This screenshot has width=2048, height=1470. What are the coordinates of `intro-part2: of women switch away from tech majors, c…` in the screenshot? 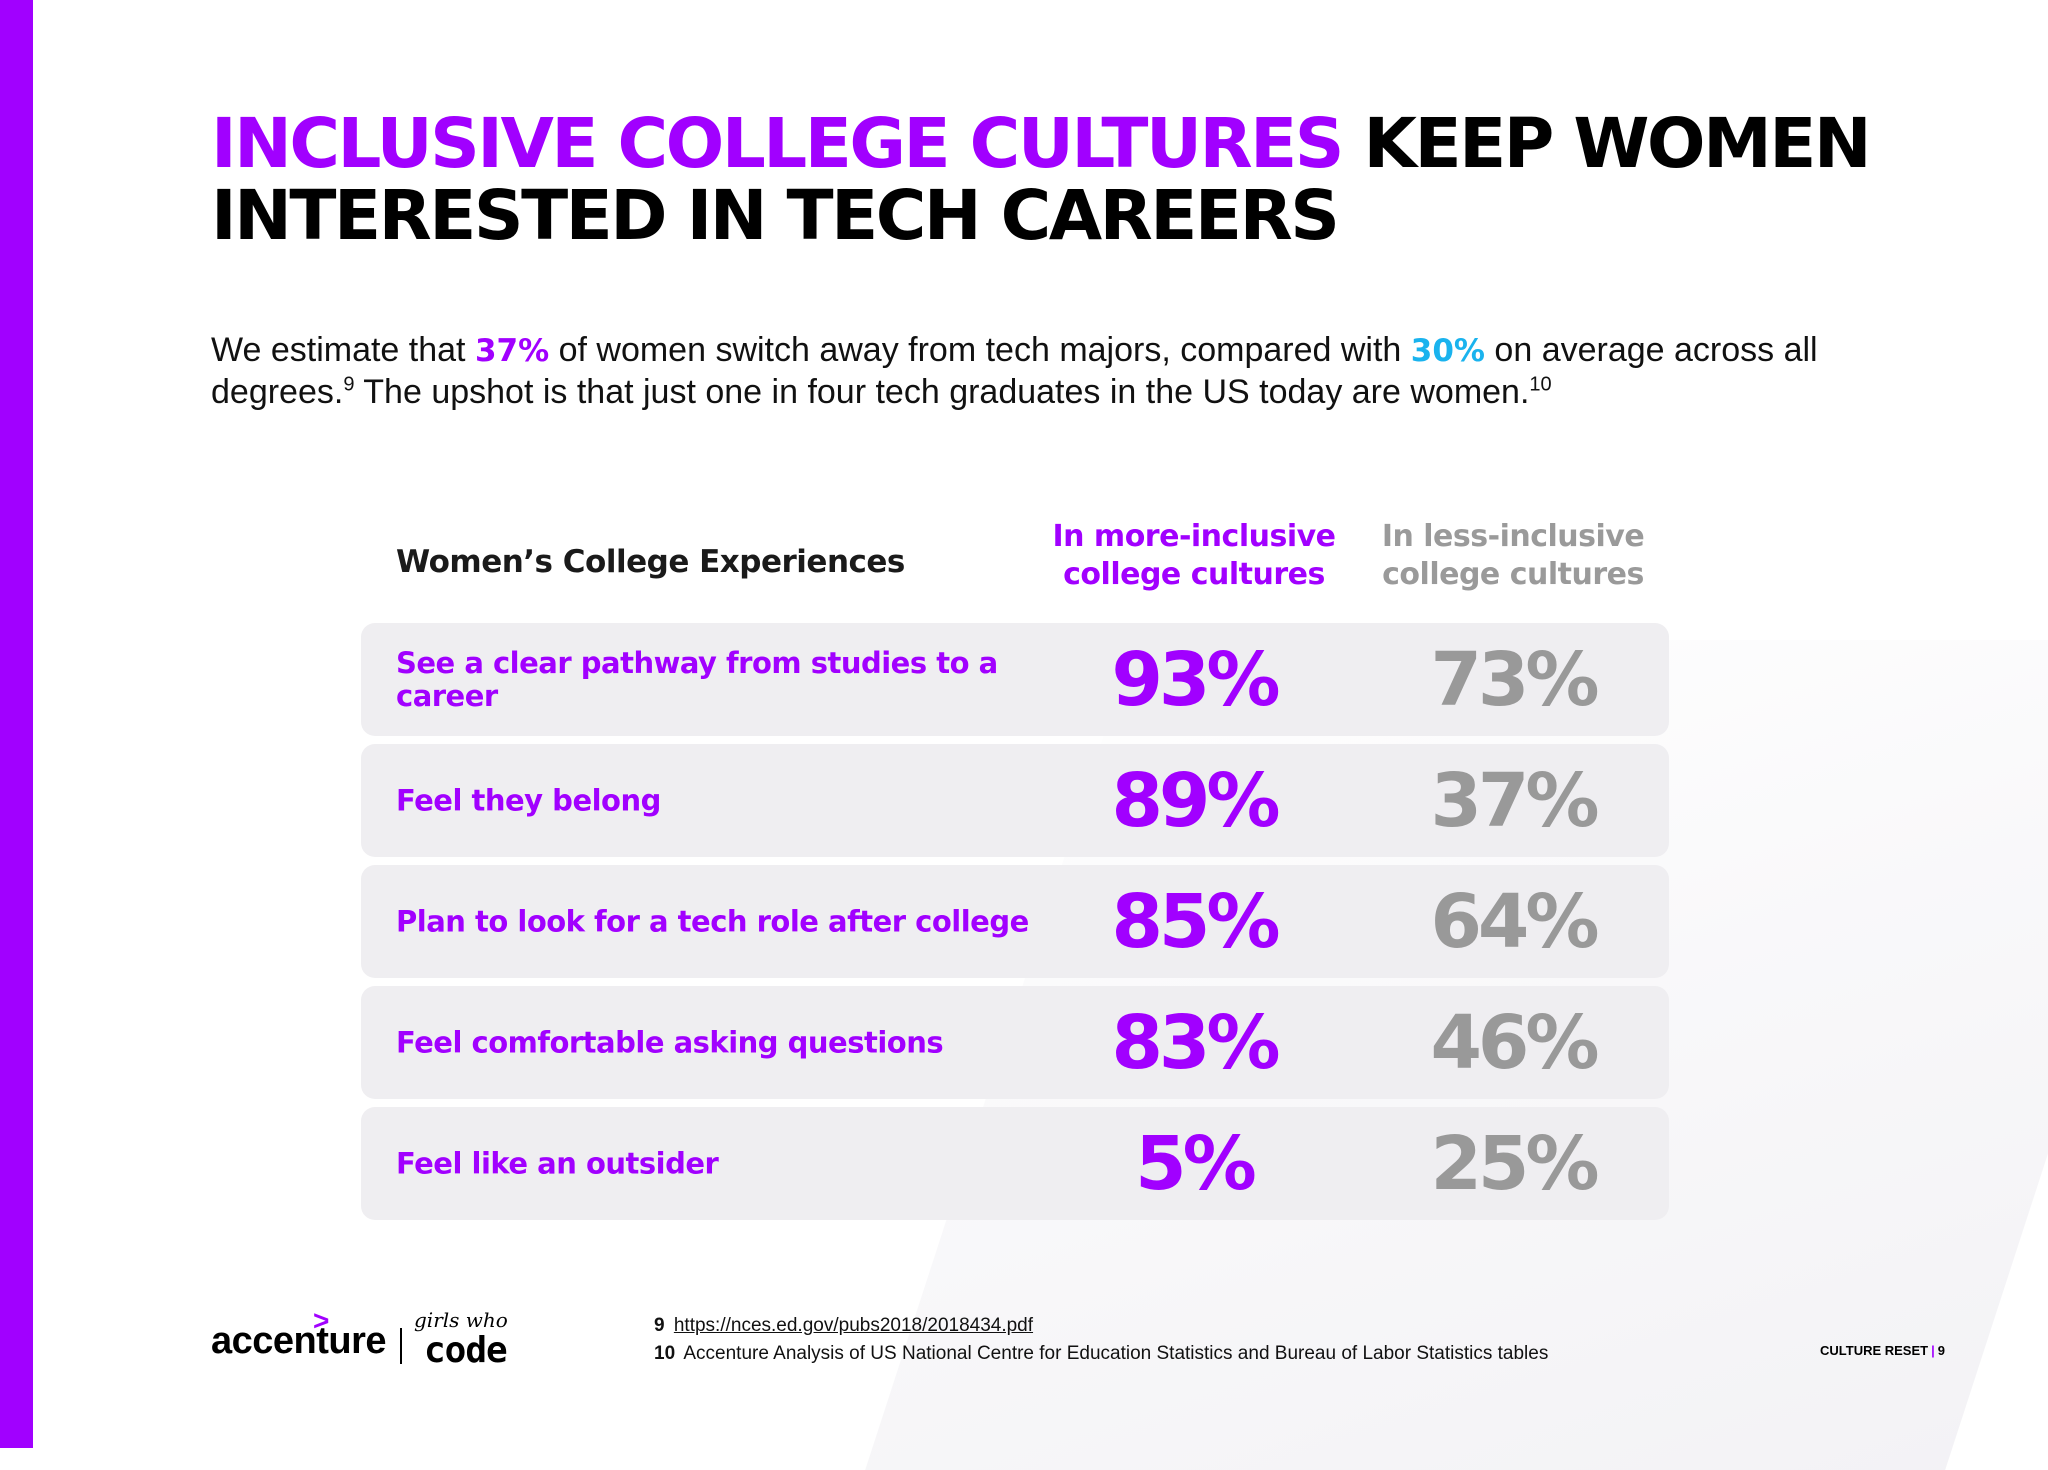 It's located at (980, 350).